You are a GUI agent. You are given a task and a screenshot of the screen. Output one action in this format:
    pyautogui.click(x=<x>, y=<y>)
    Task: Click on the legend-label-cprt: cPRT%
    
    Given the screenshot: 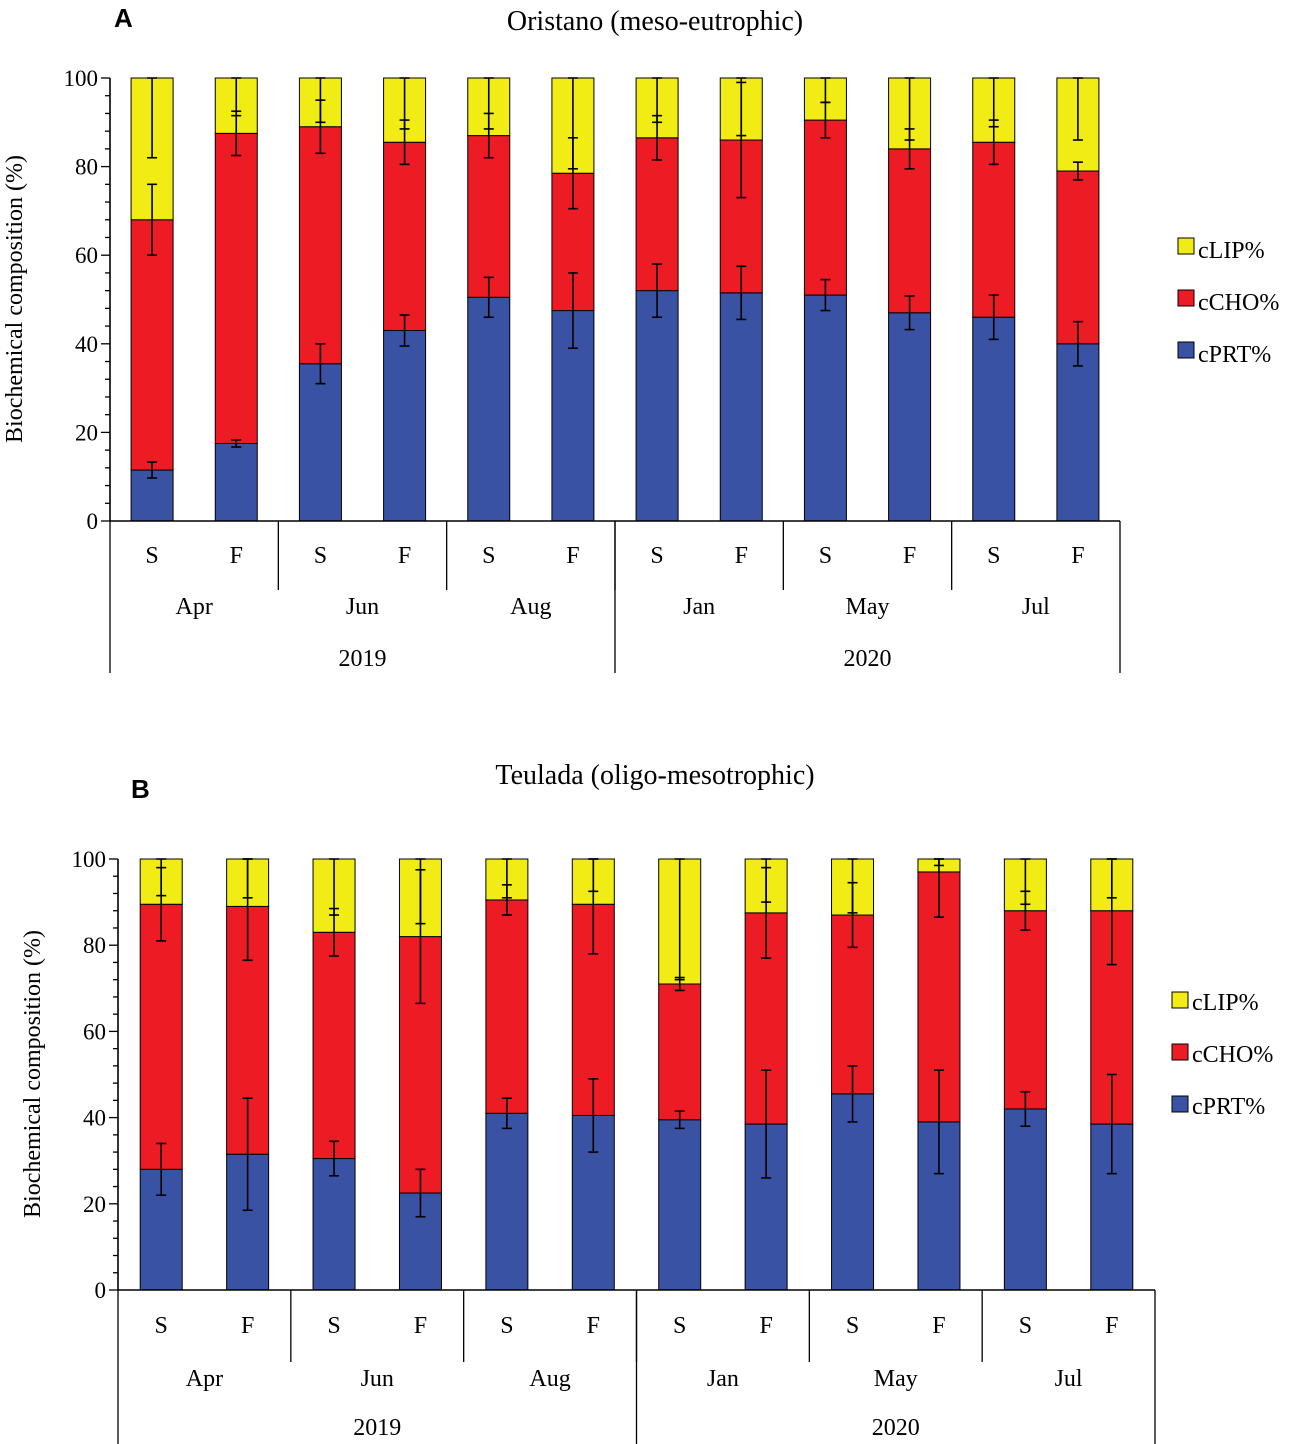 What is the action you would take?
    pyautogui.click(x=1228, y=1107)
    